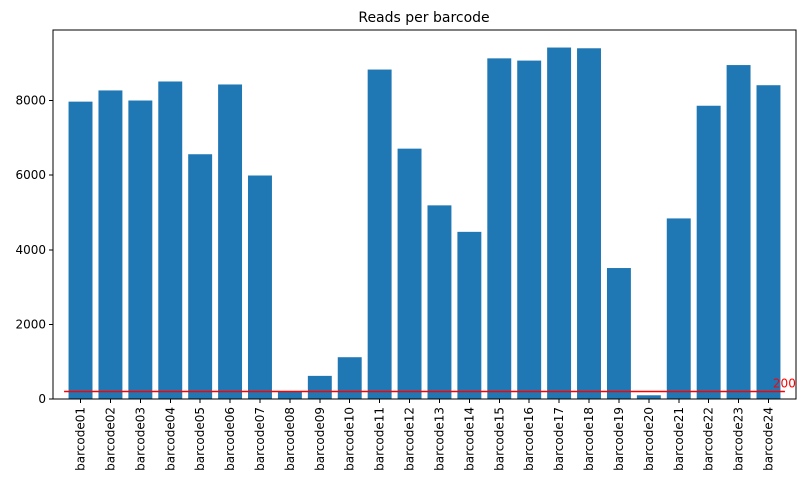  I want to click on bar-barcode01, so click(80, 250).